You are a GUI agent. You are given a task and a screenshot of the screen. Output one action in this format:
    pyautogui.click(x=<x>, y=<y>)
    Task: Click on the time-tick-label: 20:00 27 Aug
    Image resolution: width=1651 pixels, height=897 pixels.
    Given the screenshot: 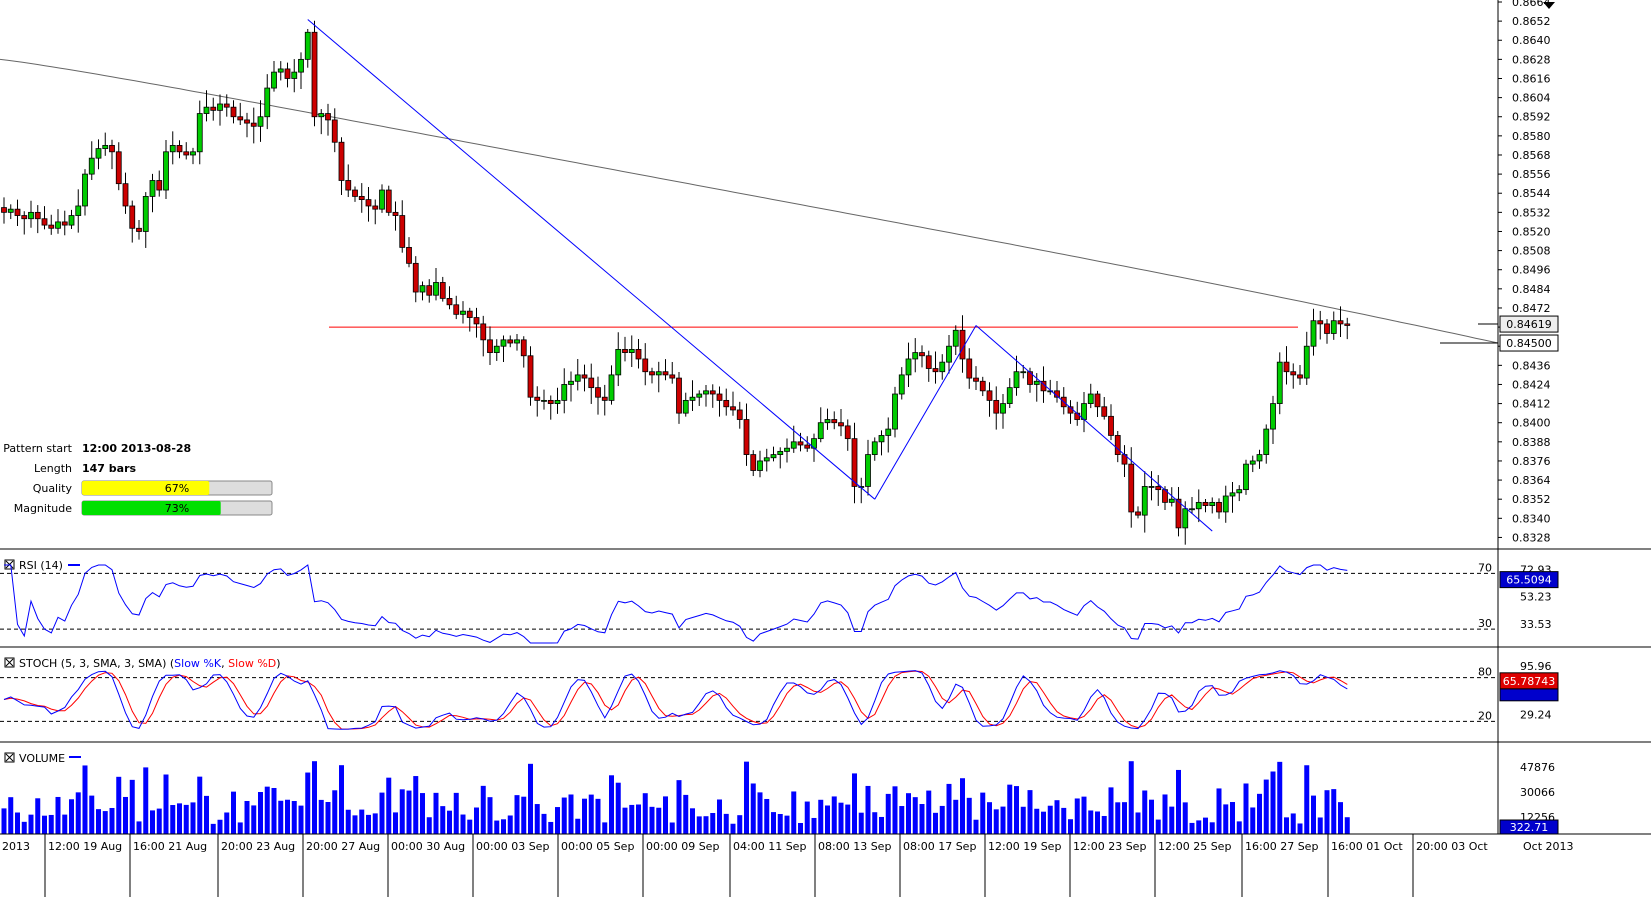 What is the action you would take?
    pyautogui.click(x=343, y=846)
    